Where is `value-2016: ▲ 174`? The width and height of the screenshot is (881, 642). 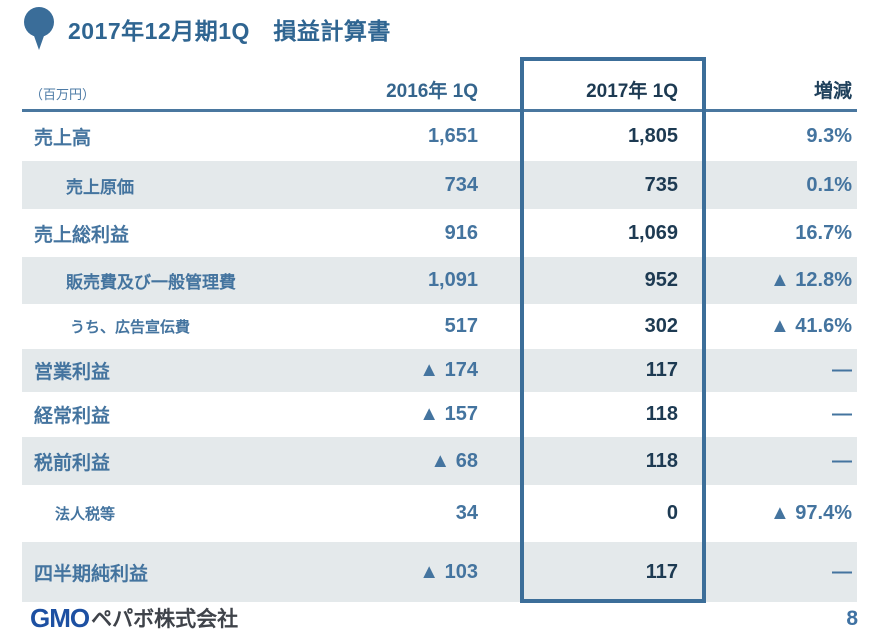 value-2016: ▲ 174 is located at coordinates (448, 370).